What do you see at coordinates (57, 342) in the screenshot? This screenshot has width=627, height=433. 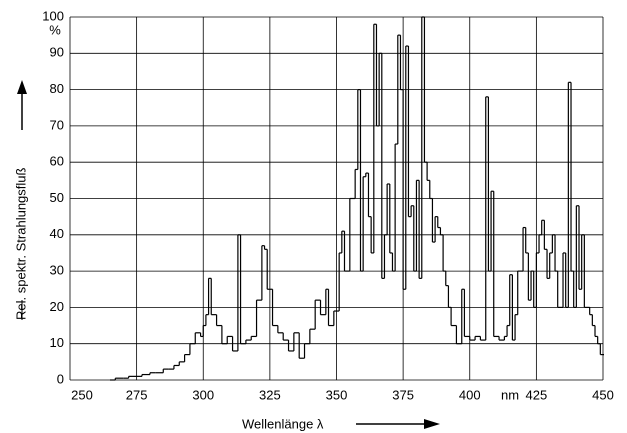 I see `y-tick-label: 10` at bounding box center [57, 342].